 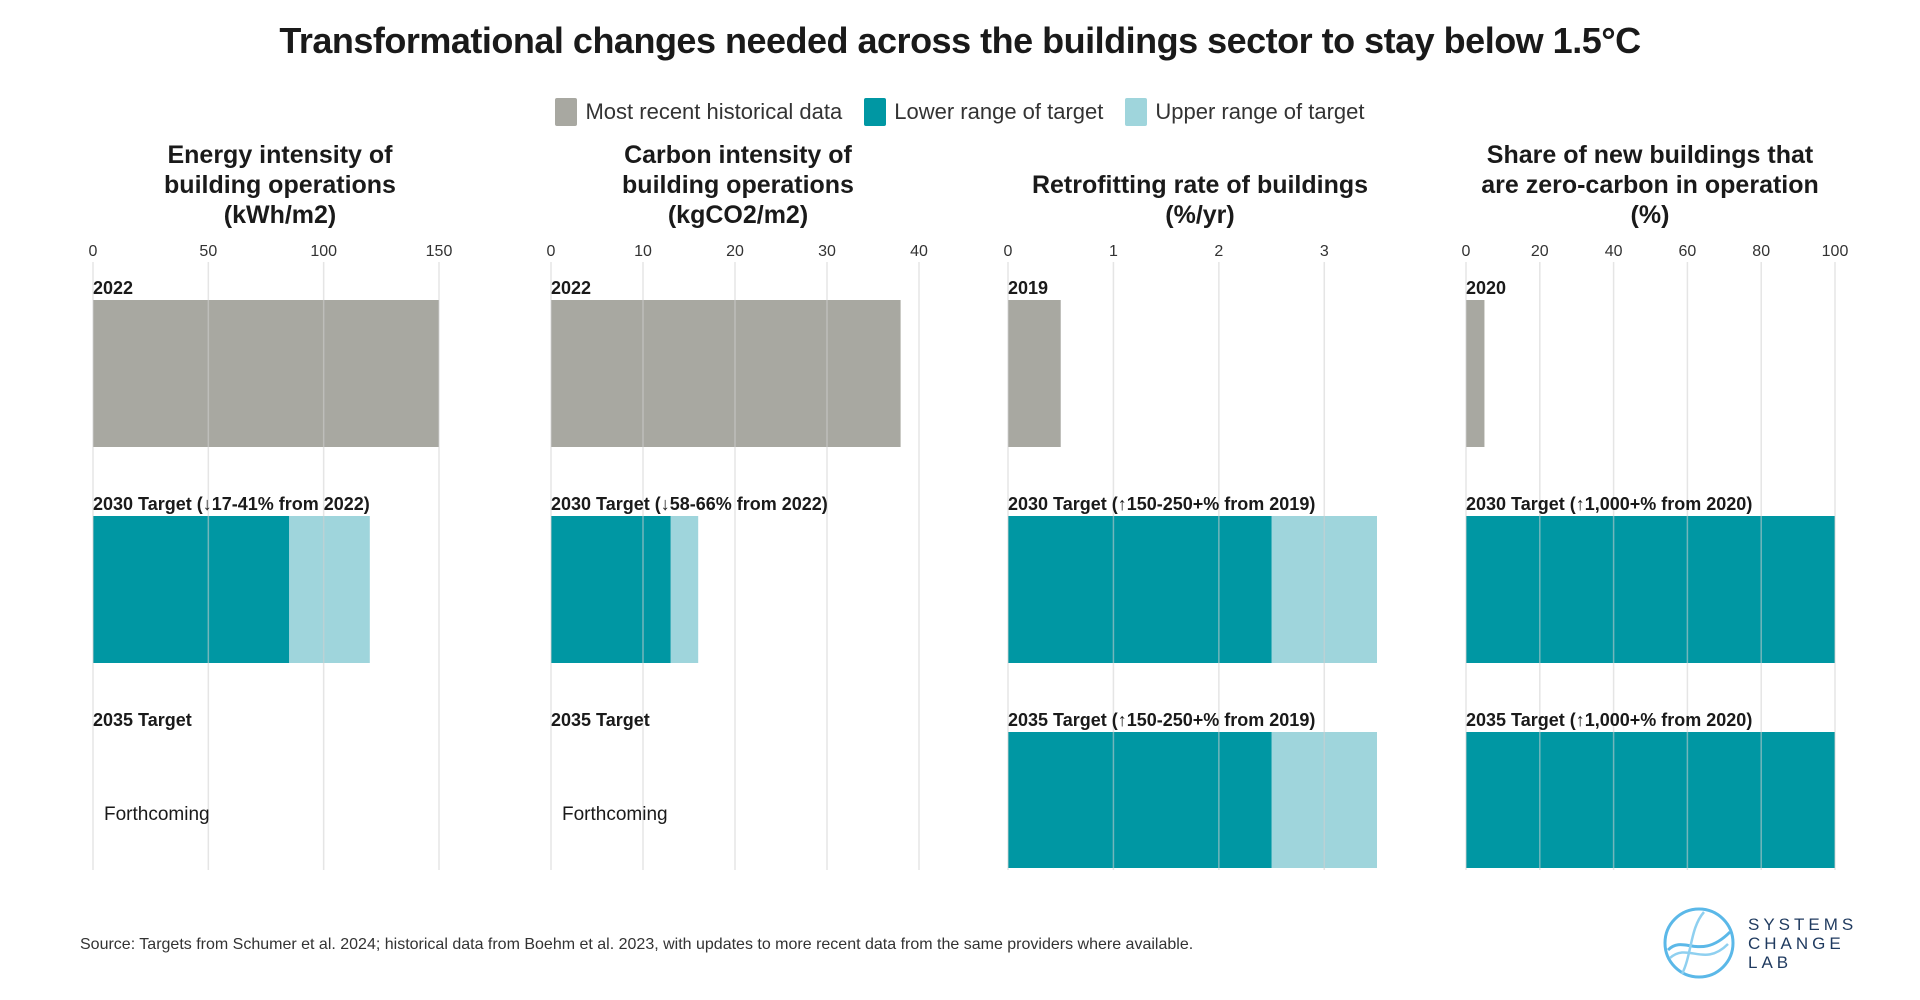 I want to click on row-label-2-1: 2030 Target (↑150-250+% from 2019), so click(x=1161, y=504).